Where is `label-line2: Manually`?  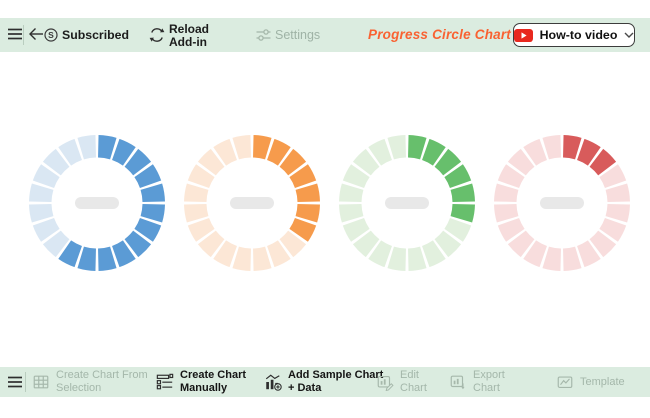 label-line2: Manually is located at coordinates (204, 388).